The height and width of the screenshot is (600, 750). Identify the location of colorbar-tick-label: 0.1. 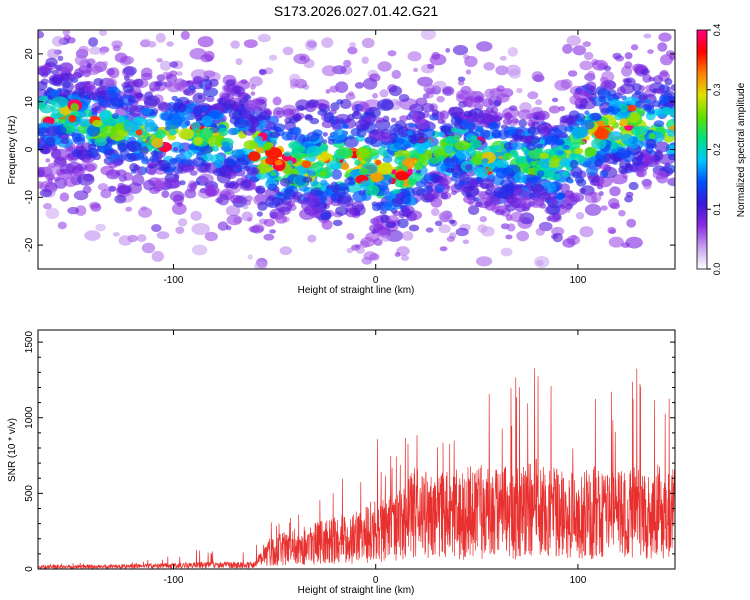
(717, 209).